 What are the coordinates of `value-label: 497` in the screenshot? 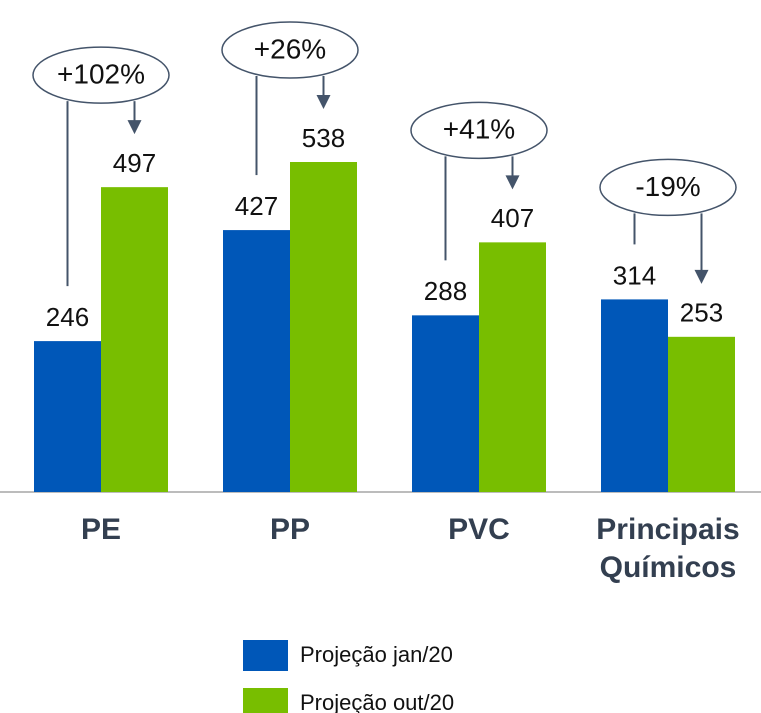 It's located at (134, 163).